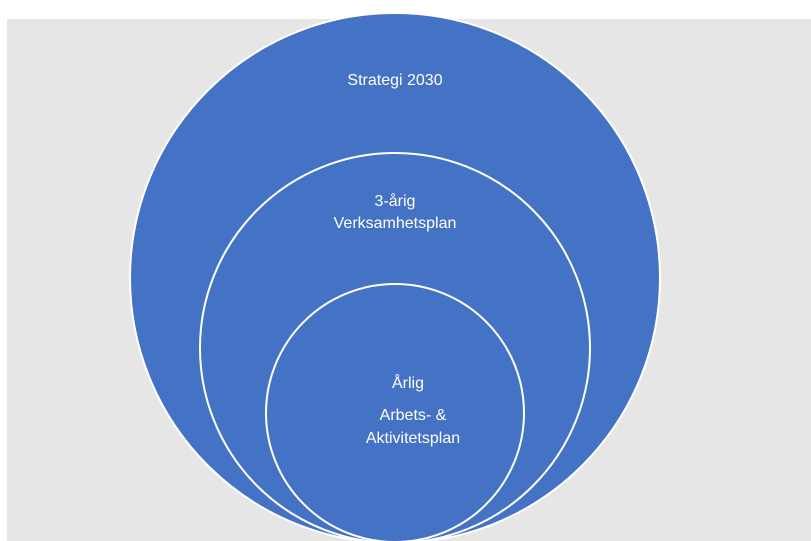  What do you see at coordinates (395, 223) in the screenshot?
I see `middle-circle-label-line2: Verksamhetsplan` at bounding box center [395, 223].